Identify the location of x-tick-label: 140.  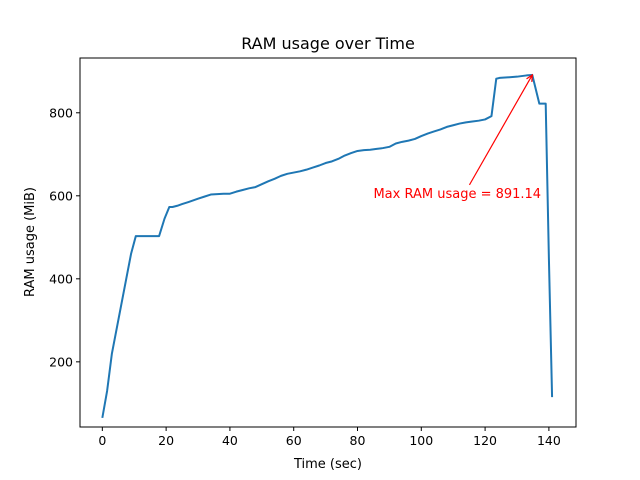
(549, 440).